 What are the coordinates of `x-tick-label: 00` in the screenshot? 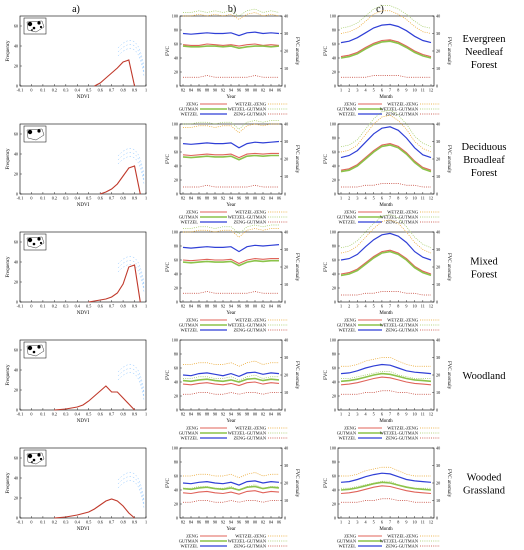 It's located at (255, 522).